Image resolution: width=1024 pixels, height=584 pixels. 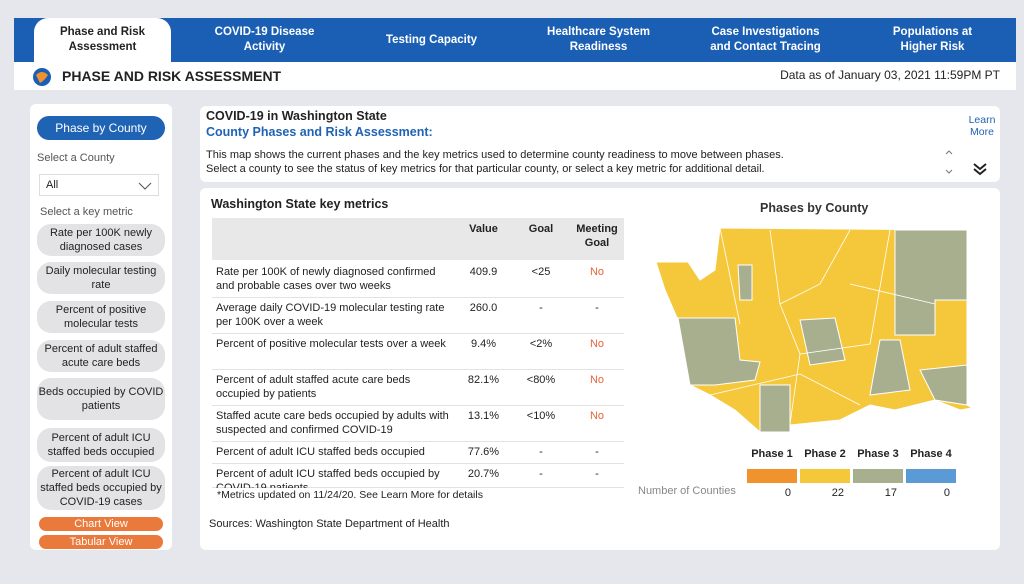 I want to click on dropdown-arrow, so click(x=145, y=186).